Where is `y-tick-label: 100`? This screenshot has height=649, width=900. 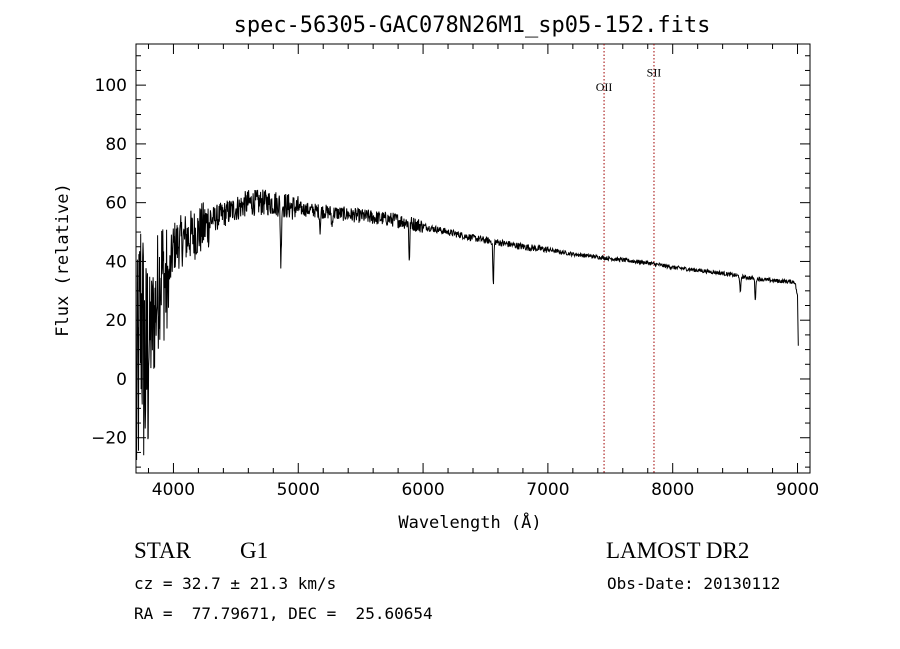 y-tick-label: 100 is located at coordinates (111, 86).